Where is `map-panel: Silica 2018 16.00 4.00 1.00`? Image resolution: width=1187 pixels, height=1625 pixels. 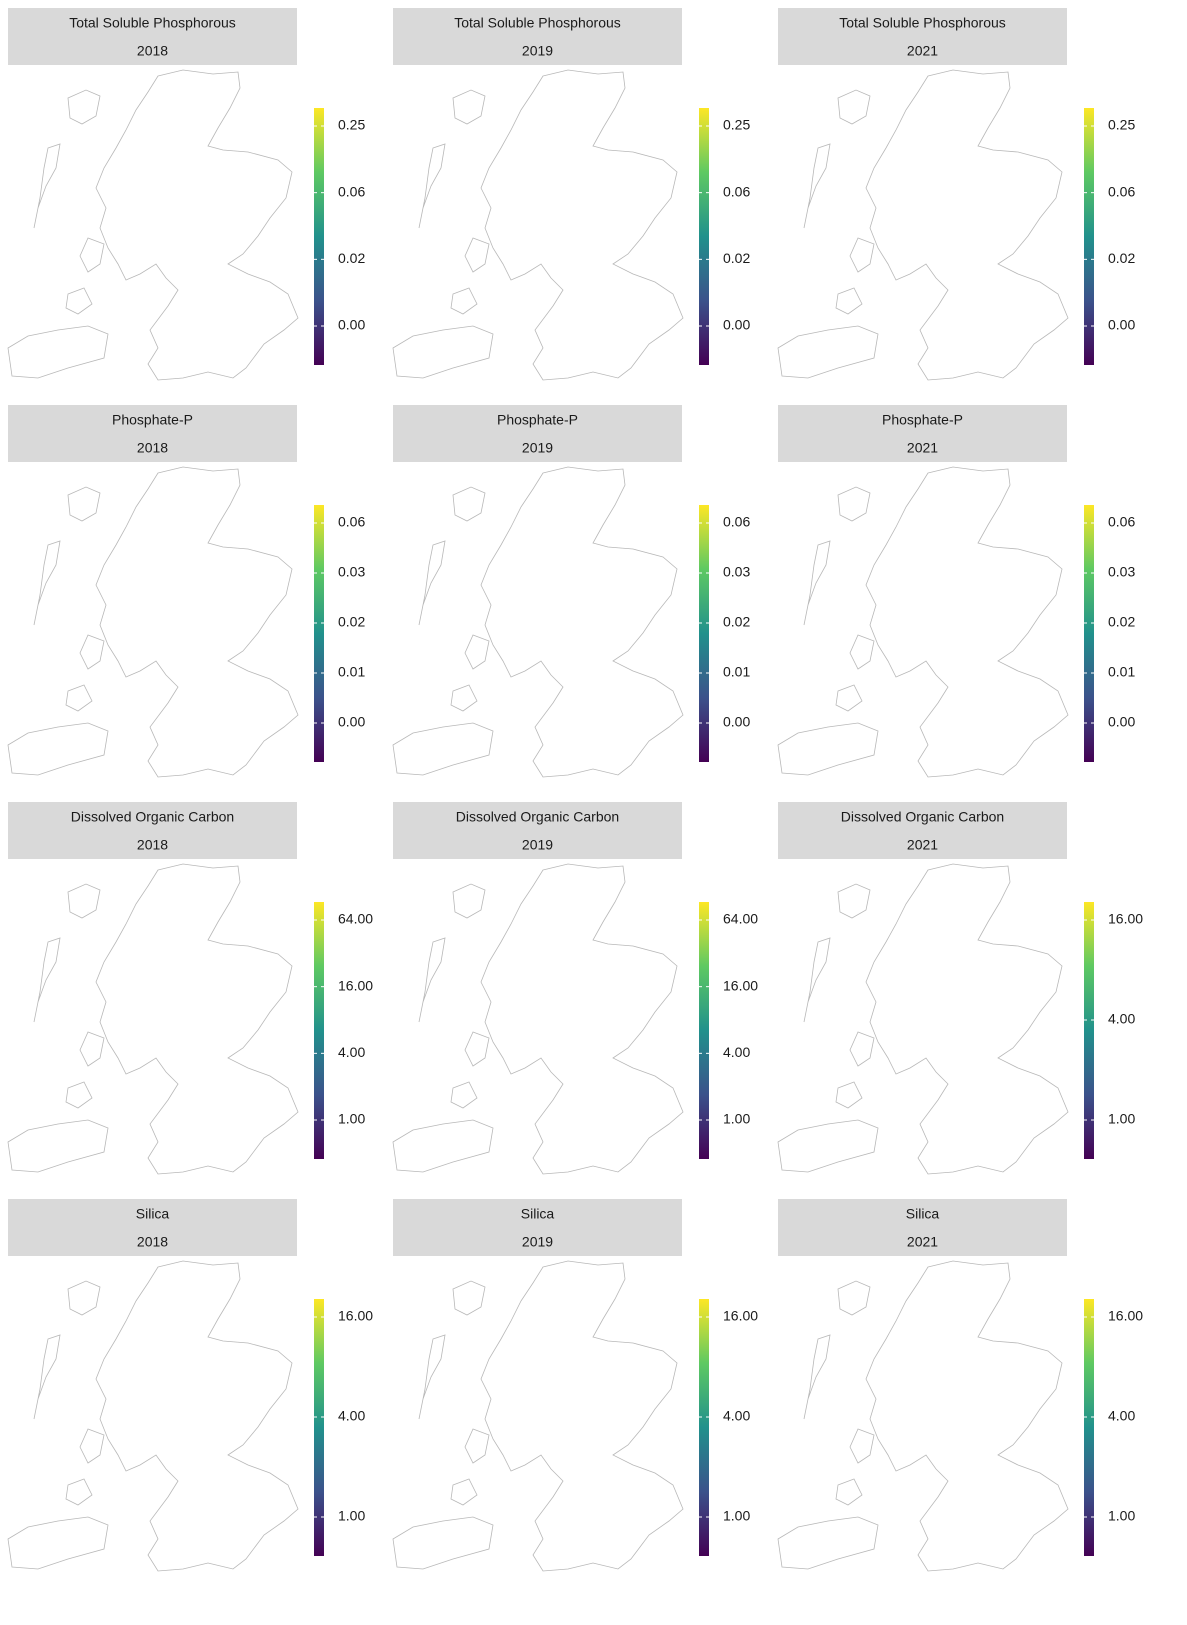
map-panel: Silica 2018 16.00 4.00 1.00 is located at coordinates (190, 1385).